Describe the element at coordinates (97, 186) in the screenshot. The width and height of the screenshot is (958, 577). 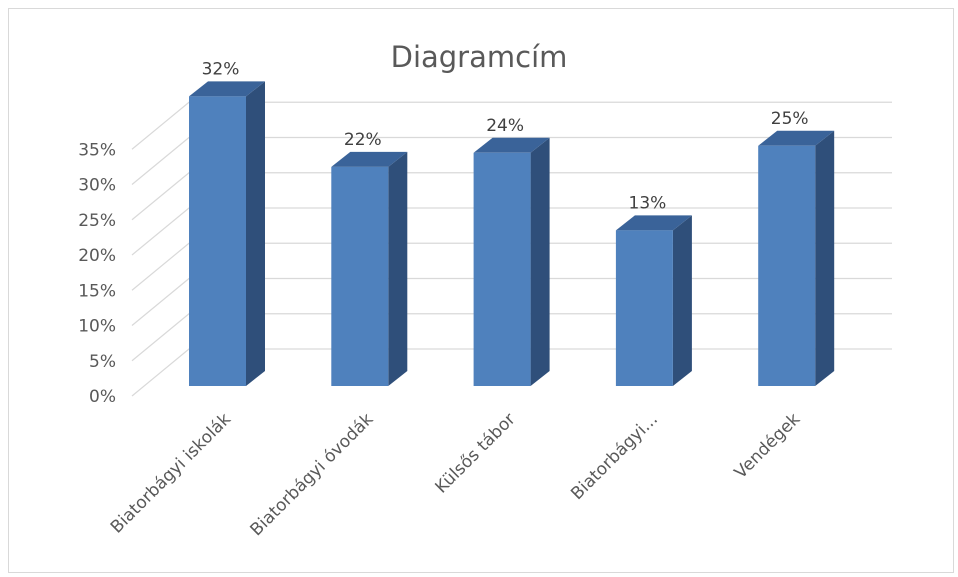
I see `y-tick-label: 30%` at that location.